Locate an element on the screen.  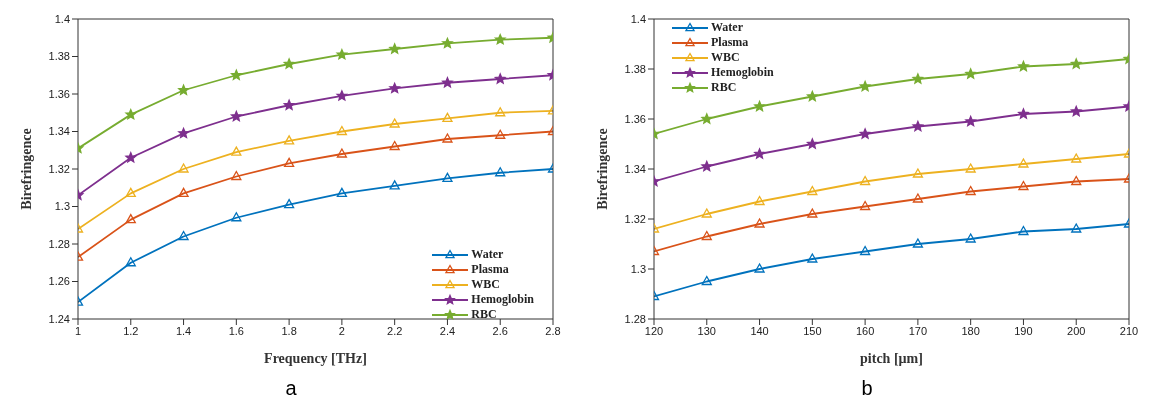
legend-label: Hemoglobin is located at coordinates (742, 72).